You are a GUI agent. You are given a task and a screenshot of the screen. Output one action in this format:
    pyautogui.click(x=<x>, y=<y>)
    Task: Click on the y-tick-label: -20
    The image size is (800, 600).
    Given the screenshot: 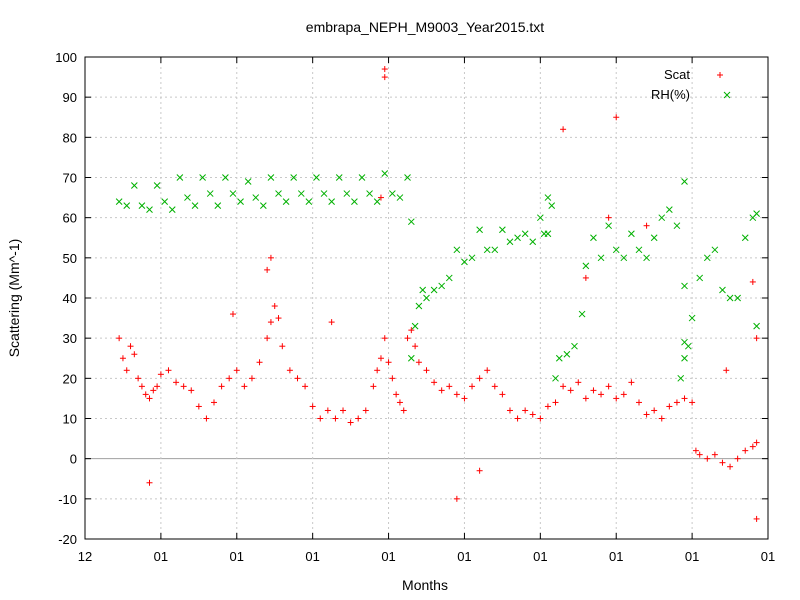 What is the action you would take?
    pyautogui.click(x=67, y=539)
    